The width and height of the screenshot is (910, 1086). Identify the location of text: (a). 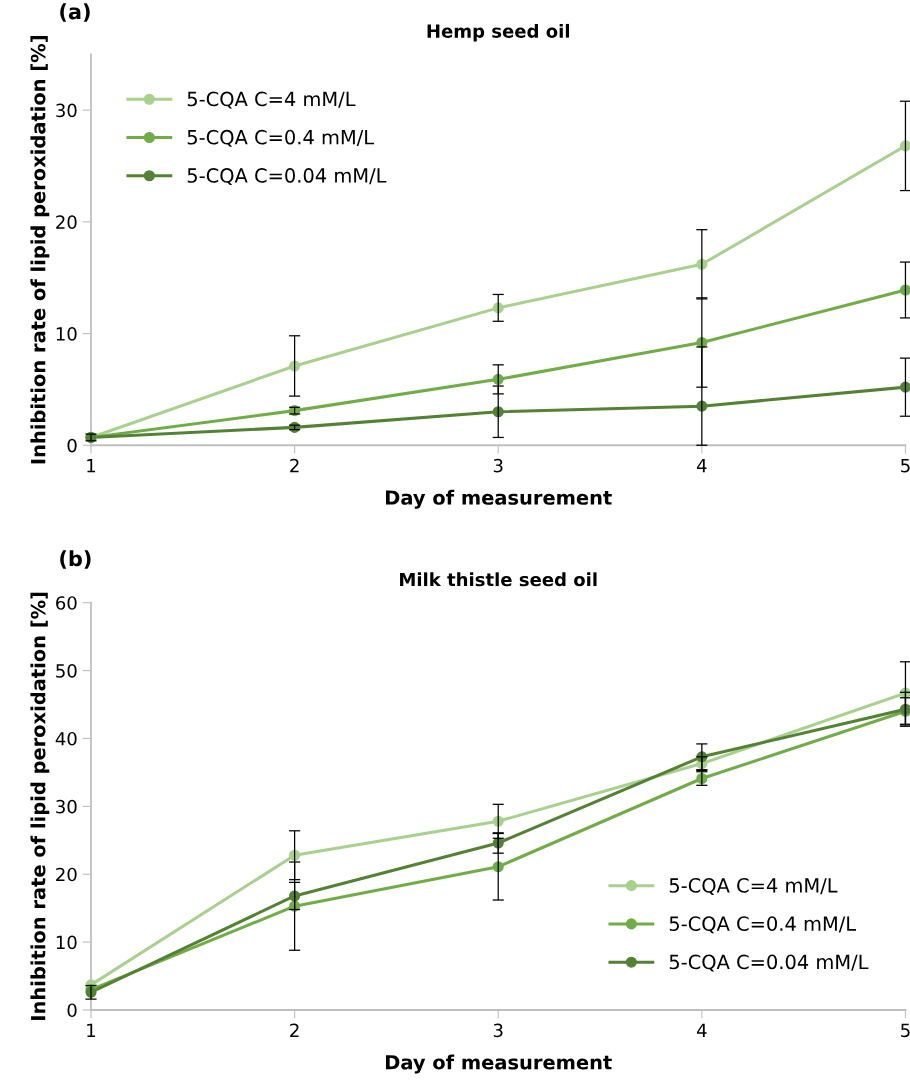
(75, 12).